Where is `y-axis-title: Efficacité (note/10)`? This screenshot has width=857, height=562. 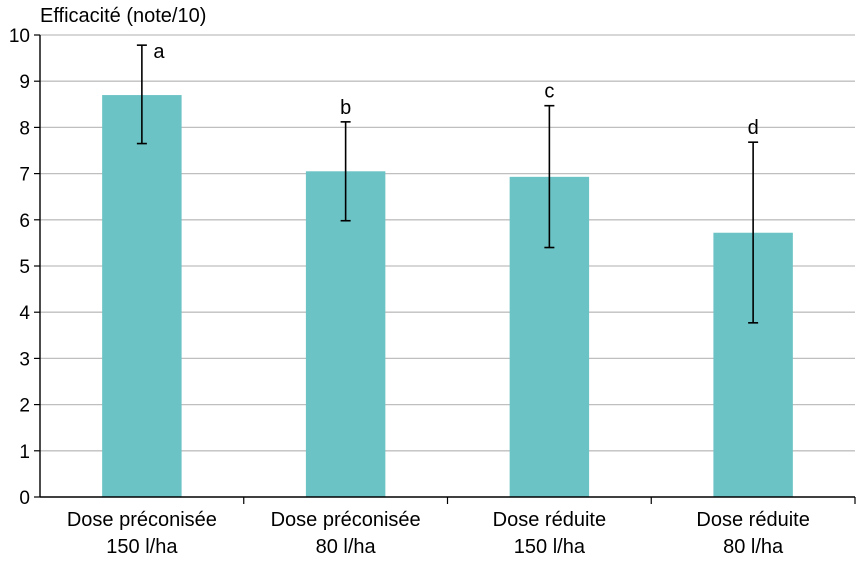
y-axis-title: Efficacité (note/10) is located at coordinates (123, 16).